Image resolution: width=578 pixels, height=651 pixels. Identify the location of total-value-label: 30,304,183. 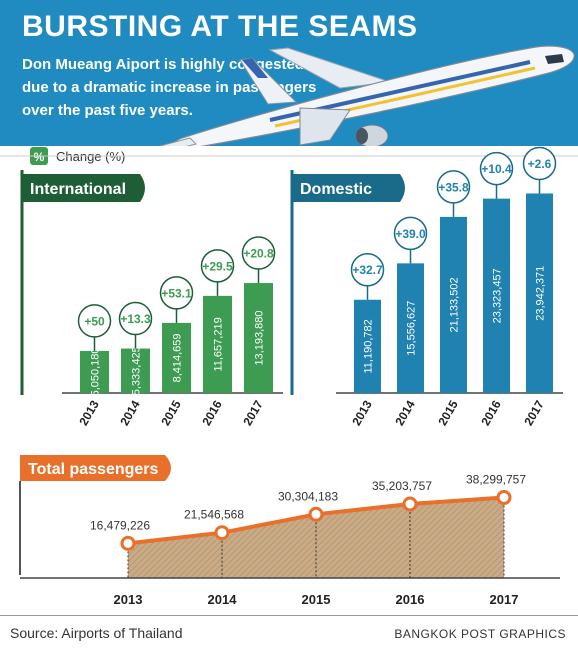
(308, 496).